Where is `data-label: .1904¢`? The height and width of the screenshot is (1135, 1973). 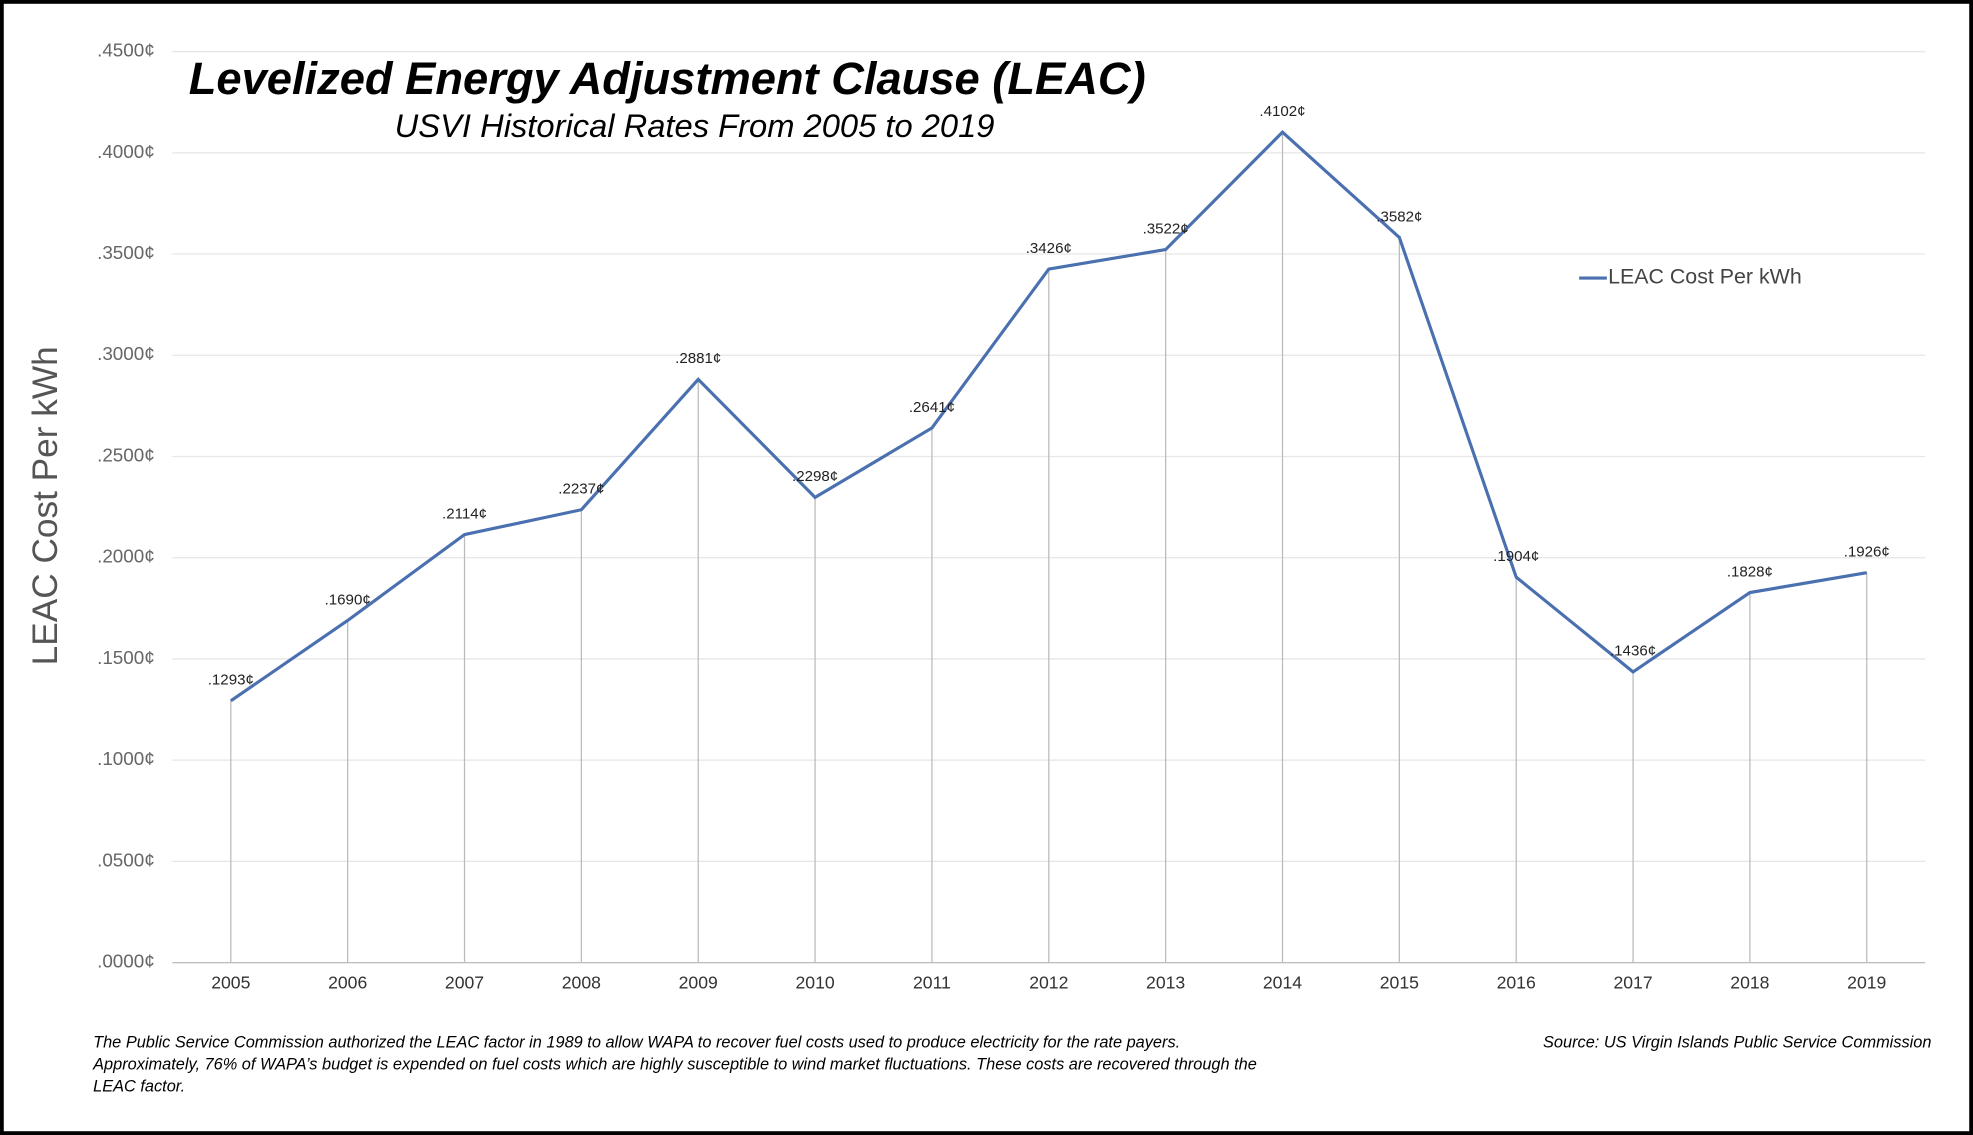 data-label: .1904¢ is located at coordinates (1516, 556).